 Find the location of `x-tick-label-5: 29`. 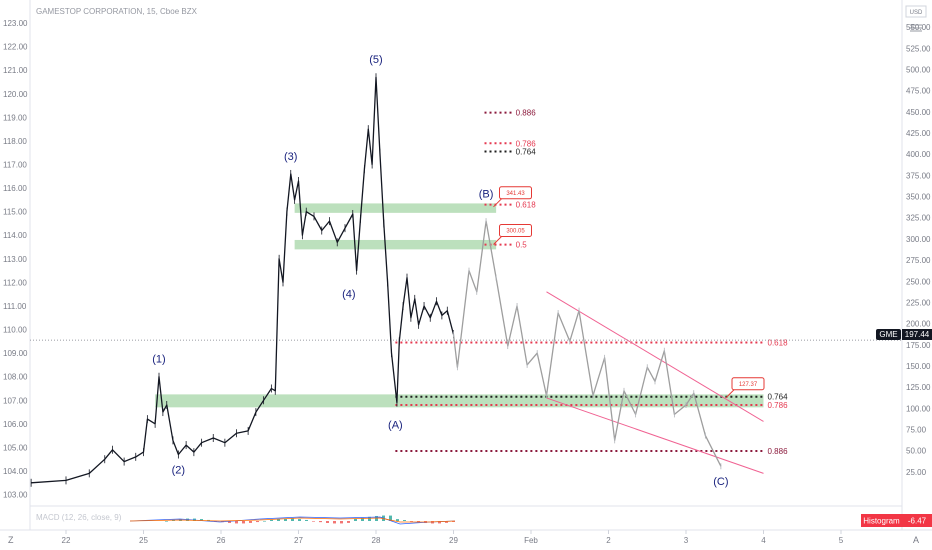

x-tick-label-5: 29 is located at coordinates (453, 540).